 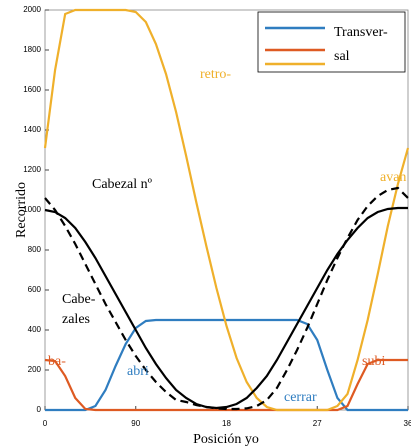 What do you see at coordinates (342, 56) in the screenshot?
I see `legend-label: sal` at bounding box center [342, 56].